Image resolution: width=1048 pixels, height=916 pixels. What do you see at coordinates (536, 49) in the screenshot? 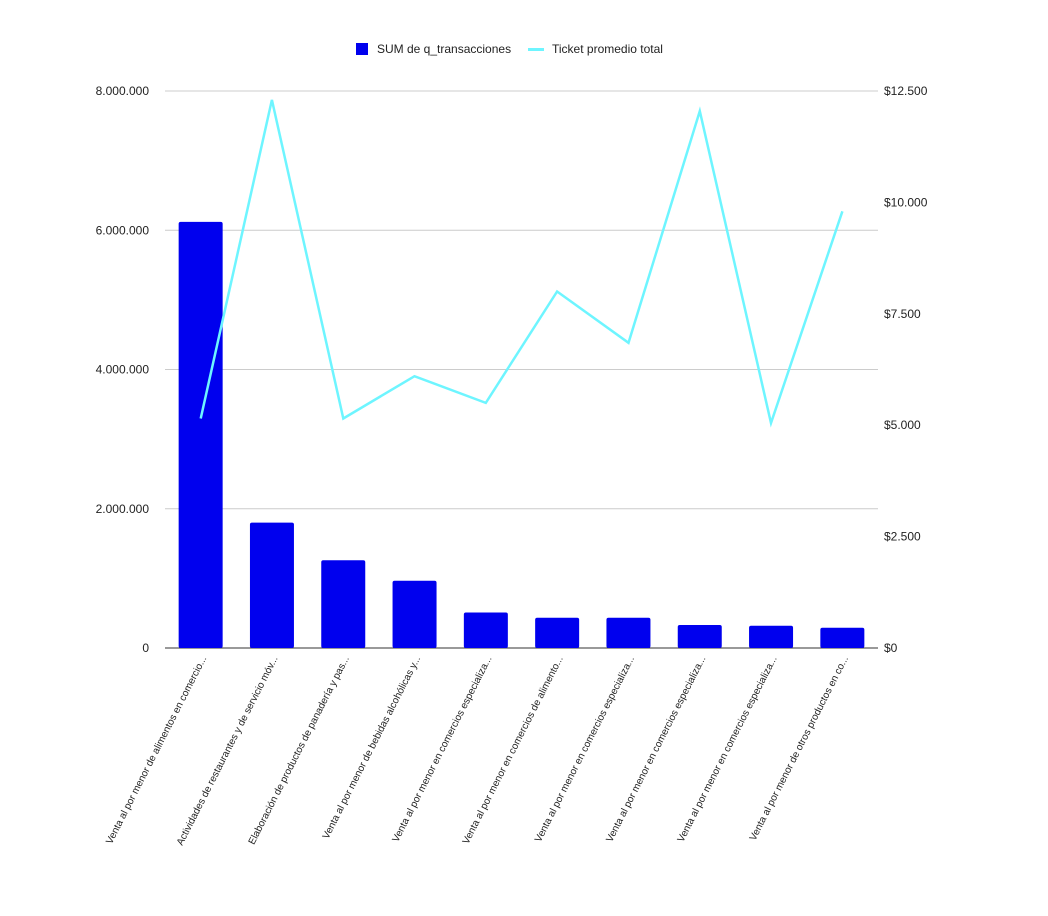
I see `legend-swatch-line` at bounding box center [536, 49].